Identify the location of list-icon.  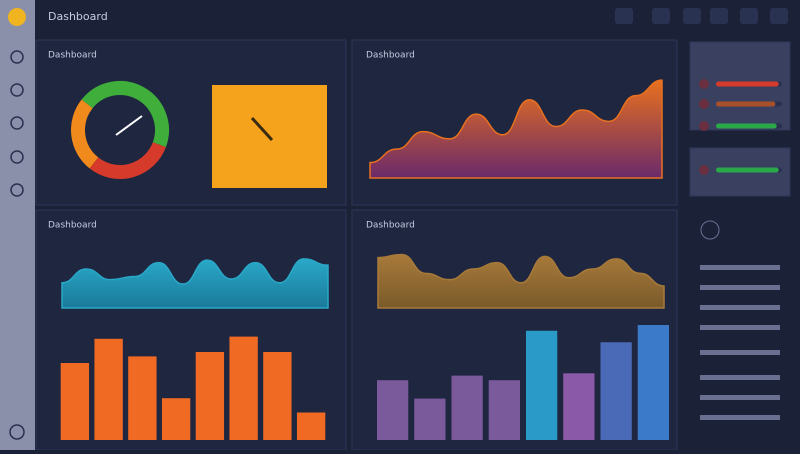
(710, 230).